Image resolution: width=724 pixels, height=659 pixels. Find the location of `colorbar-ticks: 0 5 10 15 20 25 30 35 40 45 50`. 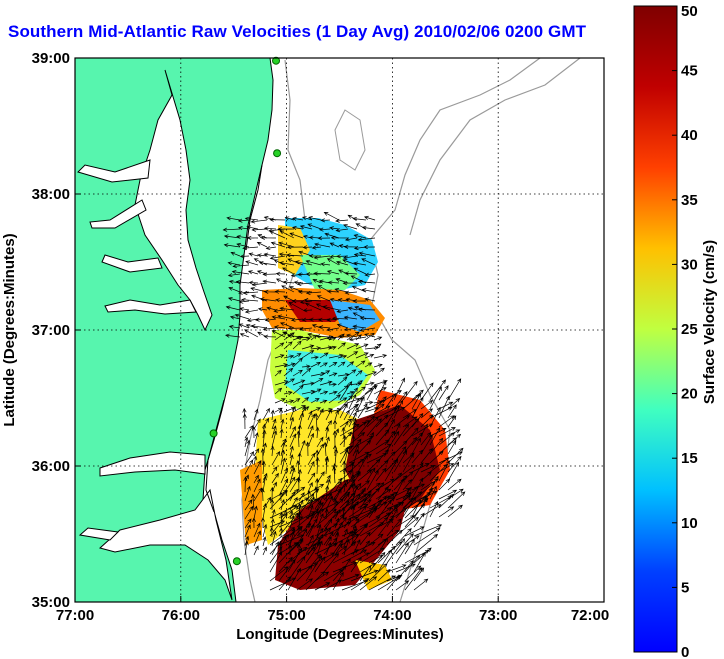

colorbar-ticks: 0 5 10 15 20 25 30 35 40 45 50 is located at coordinates (685, 331).